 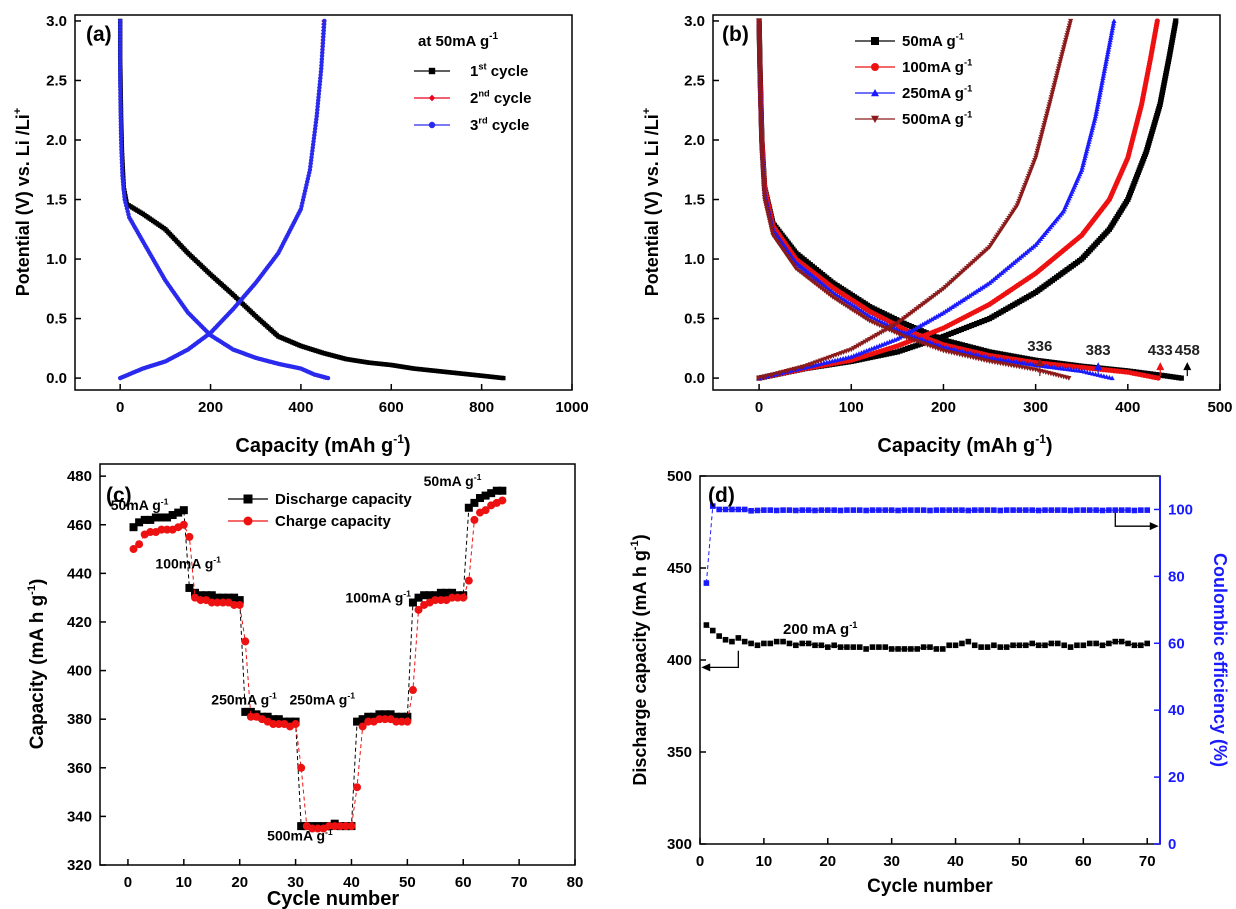 What do you see at coordinates (930, 886) in the screenshot?
I see `panel-d-xlabel: Cycle number` at bounding box center [930, 886].